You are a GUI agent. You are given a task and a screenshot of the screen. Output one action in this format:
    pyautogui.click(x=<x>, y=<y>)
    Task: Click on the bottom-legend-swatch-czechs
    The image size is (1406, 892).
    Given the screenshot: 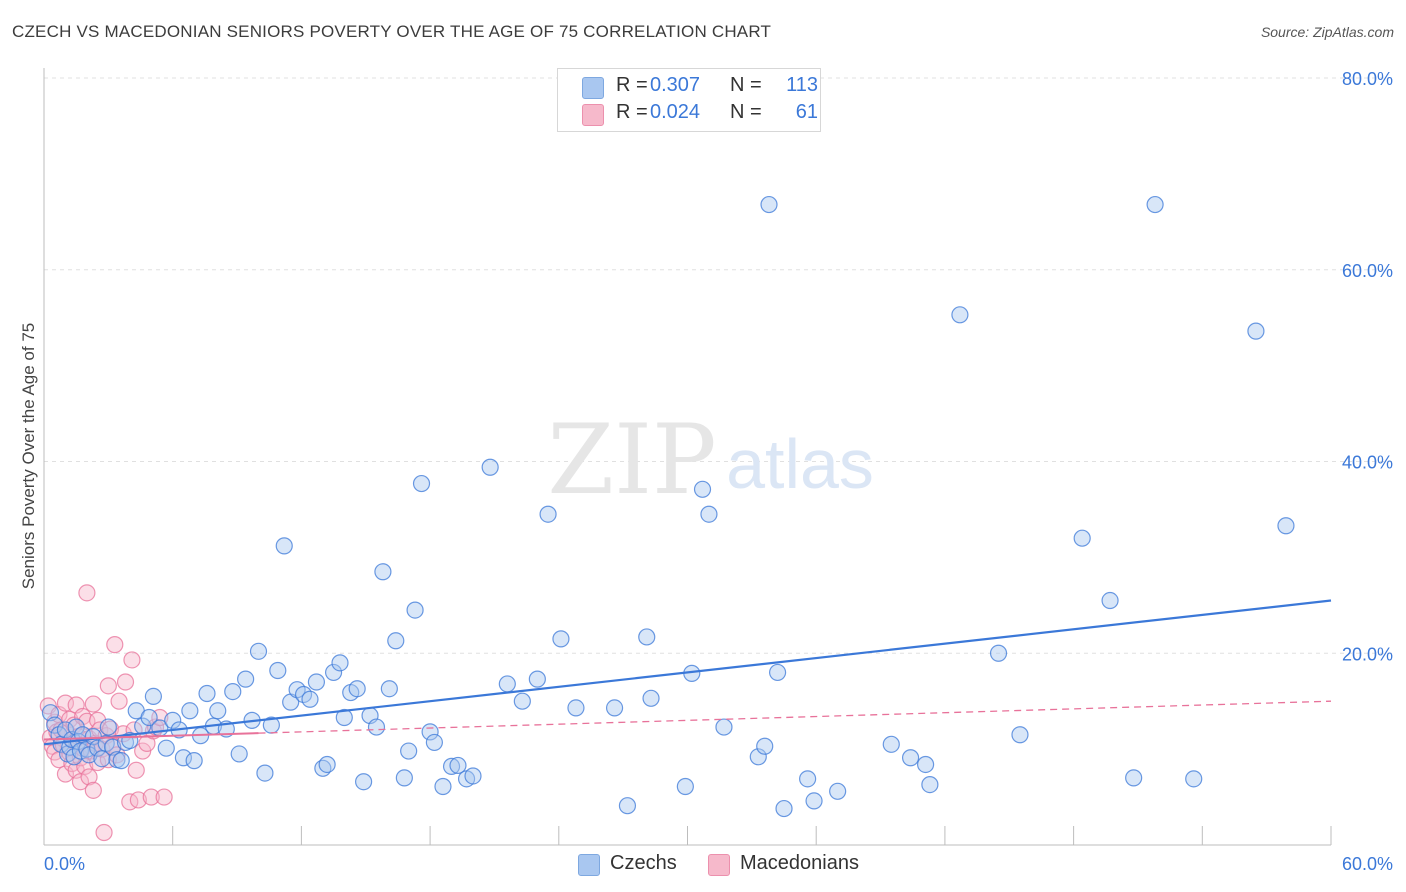 What is the action you would take?
    pyautogui.click(x=589, y=865)
    